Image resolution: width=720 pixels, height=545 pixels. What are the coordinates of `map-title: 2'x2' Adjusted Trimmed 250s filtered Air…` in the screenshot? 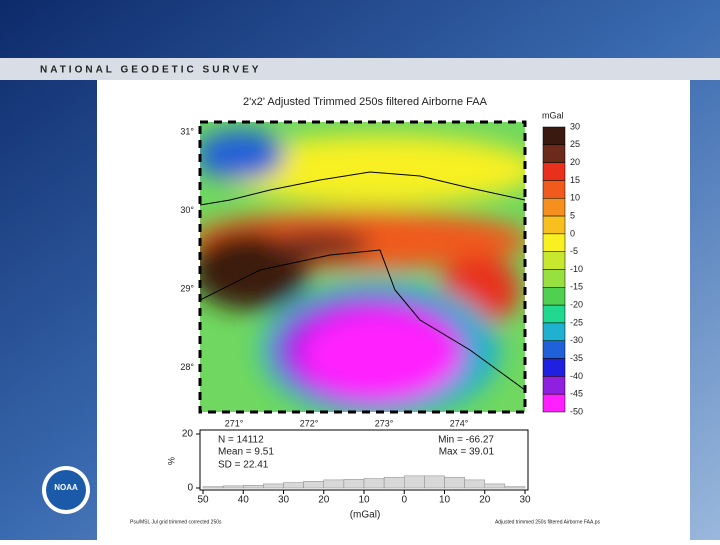 It's located at (365, 102).